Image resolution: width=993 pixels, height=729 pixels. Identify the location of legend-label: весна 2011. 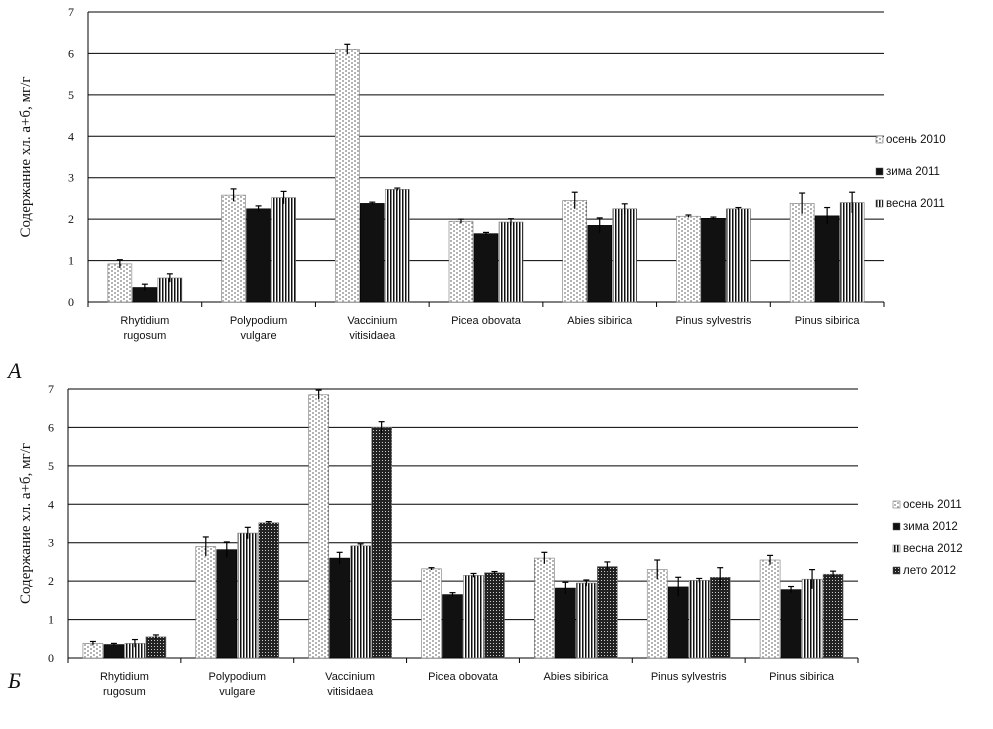
(915, 204).